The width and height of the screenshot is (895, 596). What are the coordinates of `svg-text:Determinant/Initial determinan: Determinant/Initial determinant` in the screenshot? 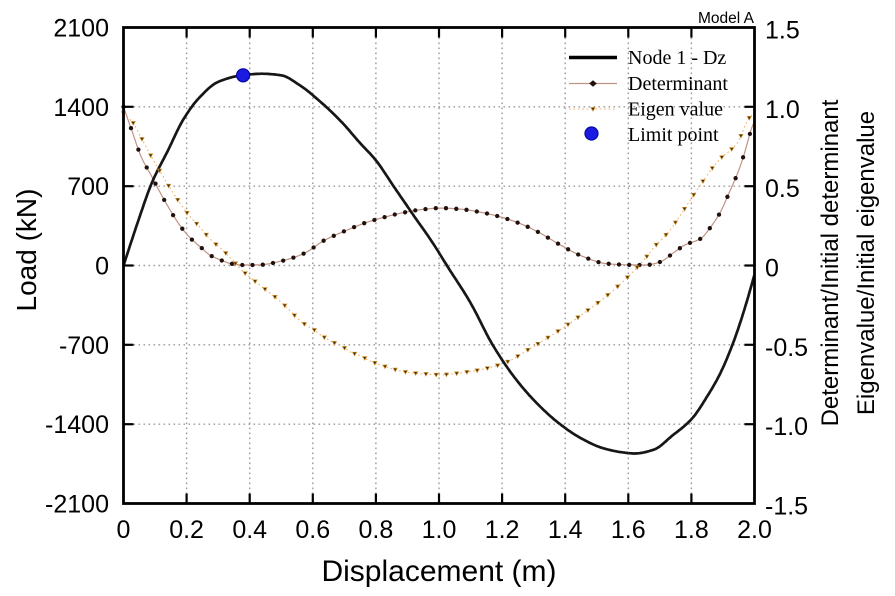 It's located at (830, 262).